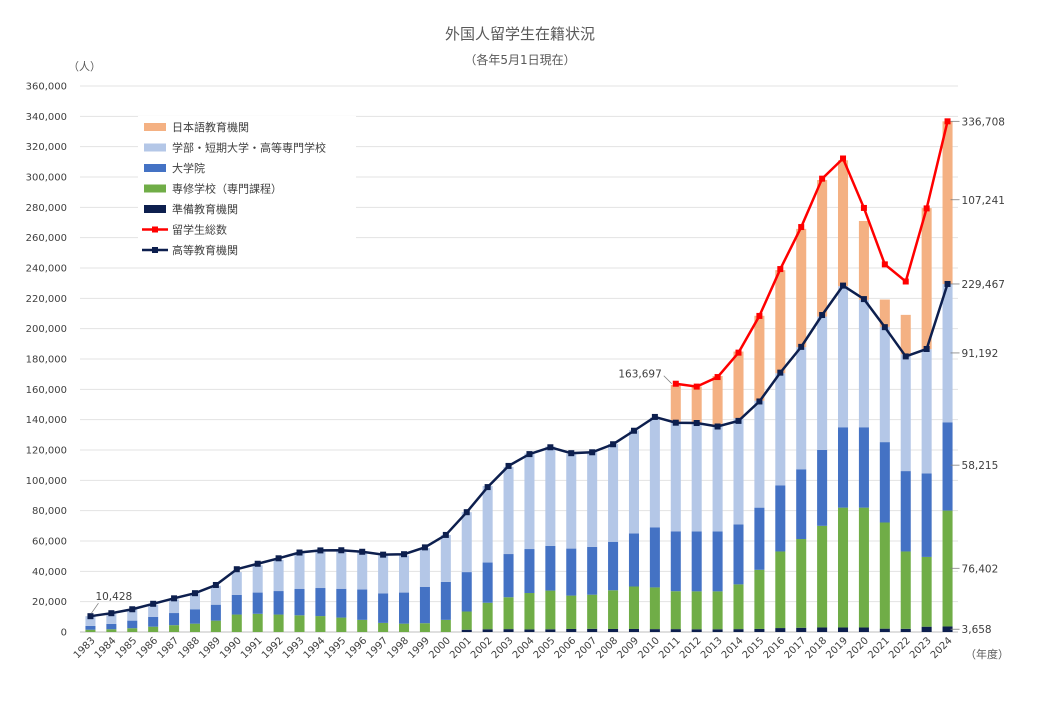 Image resolution: width=1040 pixels, height=724 pixels. What do you see at coordinates (357, 648) in the screenshot?
I see `x-tick-label: 1996` at bounding box center [357, 648].